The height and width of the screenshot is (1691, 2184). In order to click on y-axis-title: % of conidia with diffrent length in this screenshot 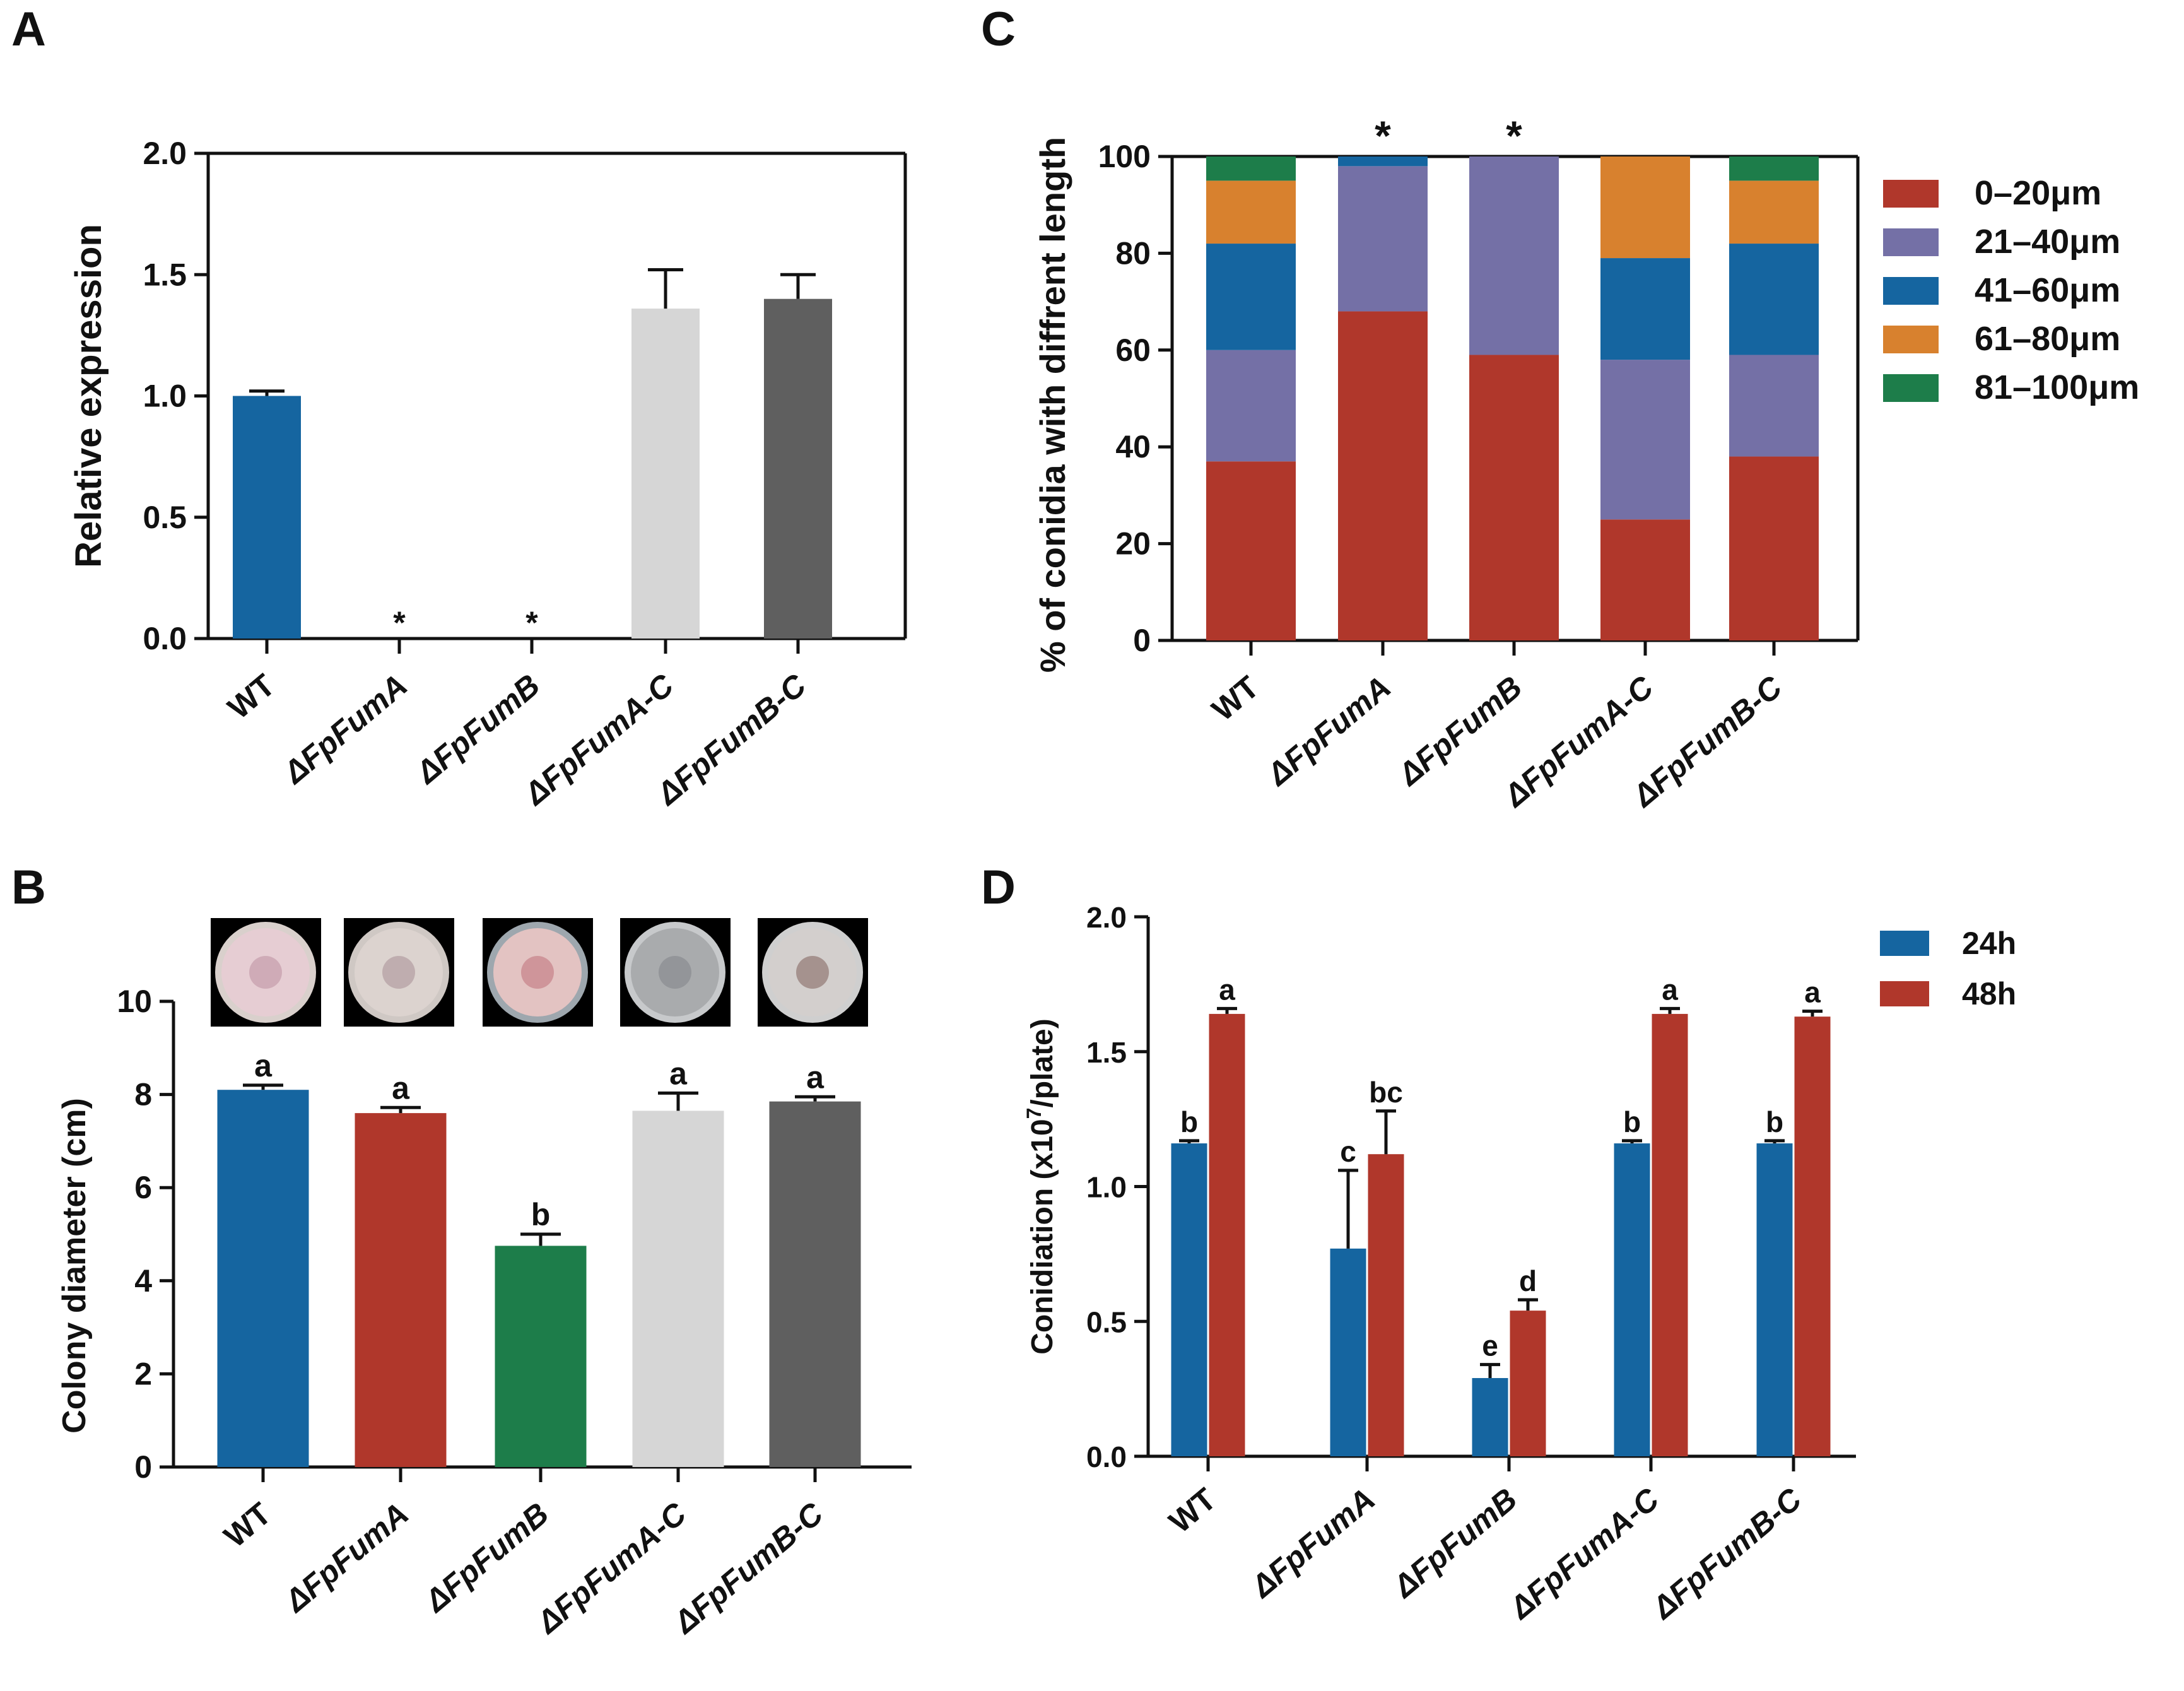, I will do `click(1052, 405)`.